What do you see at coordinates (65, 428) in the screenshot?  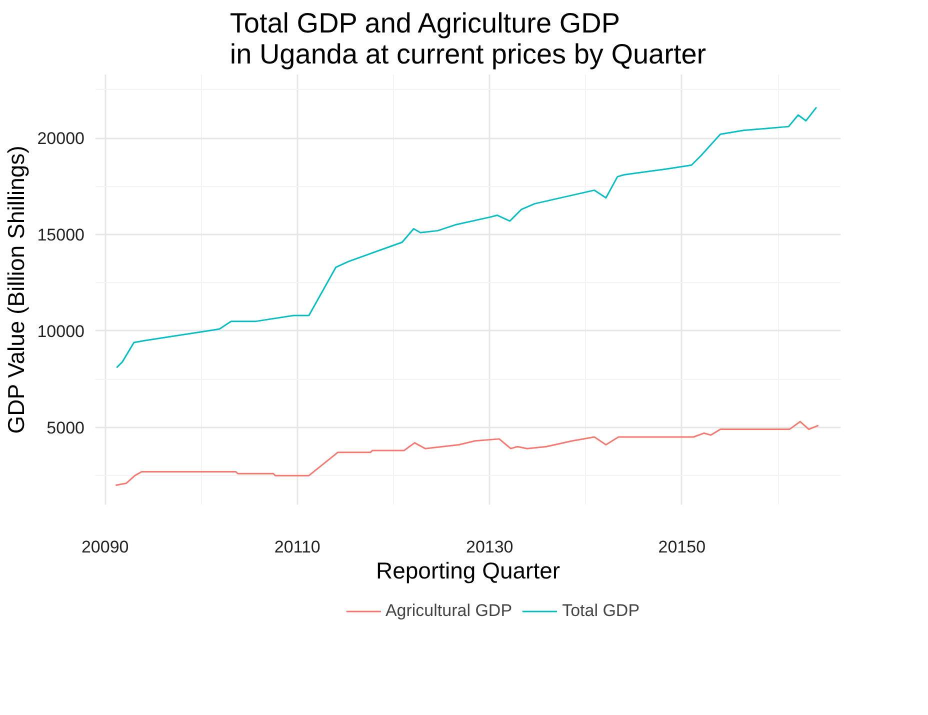 I see `y-tick-label: 5000` at bounding box center [65, 428].